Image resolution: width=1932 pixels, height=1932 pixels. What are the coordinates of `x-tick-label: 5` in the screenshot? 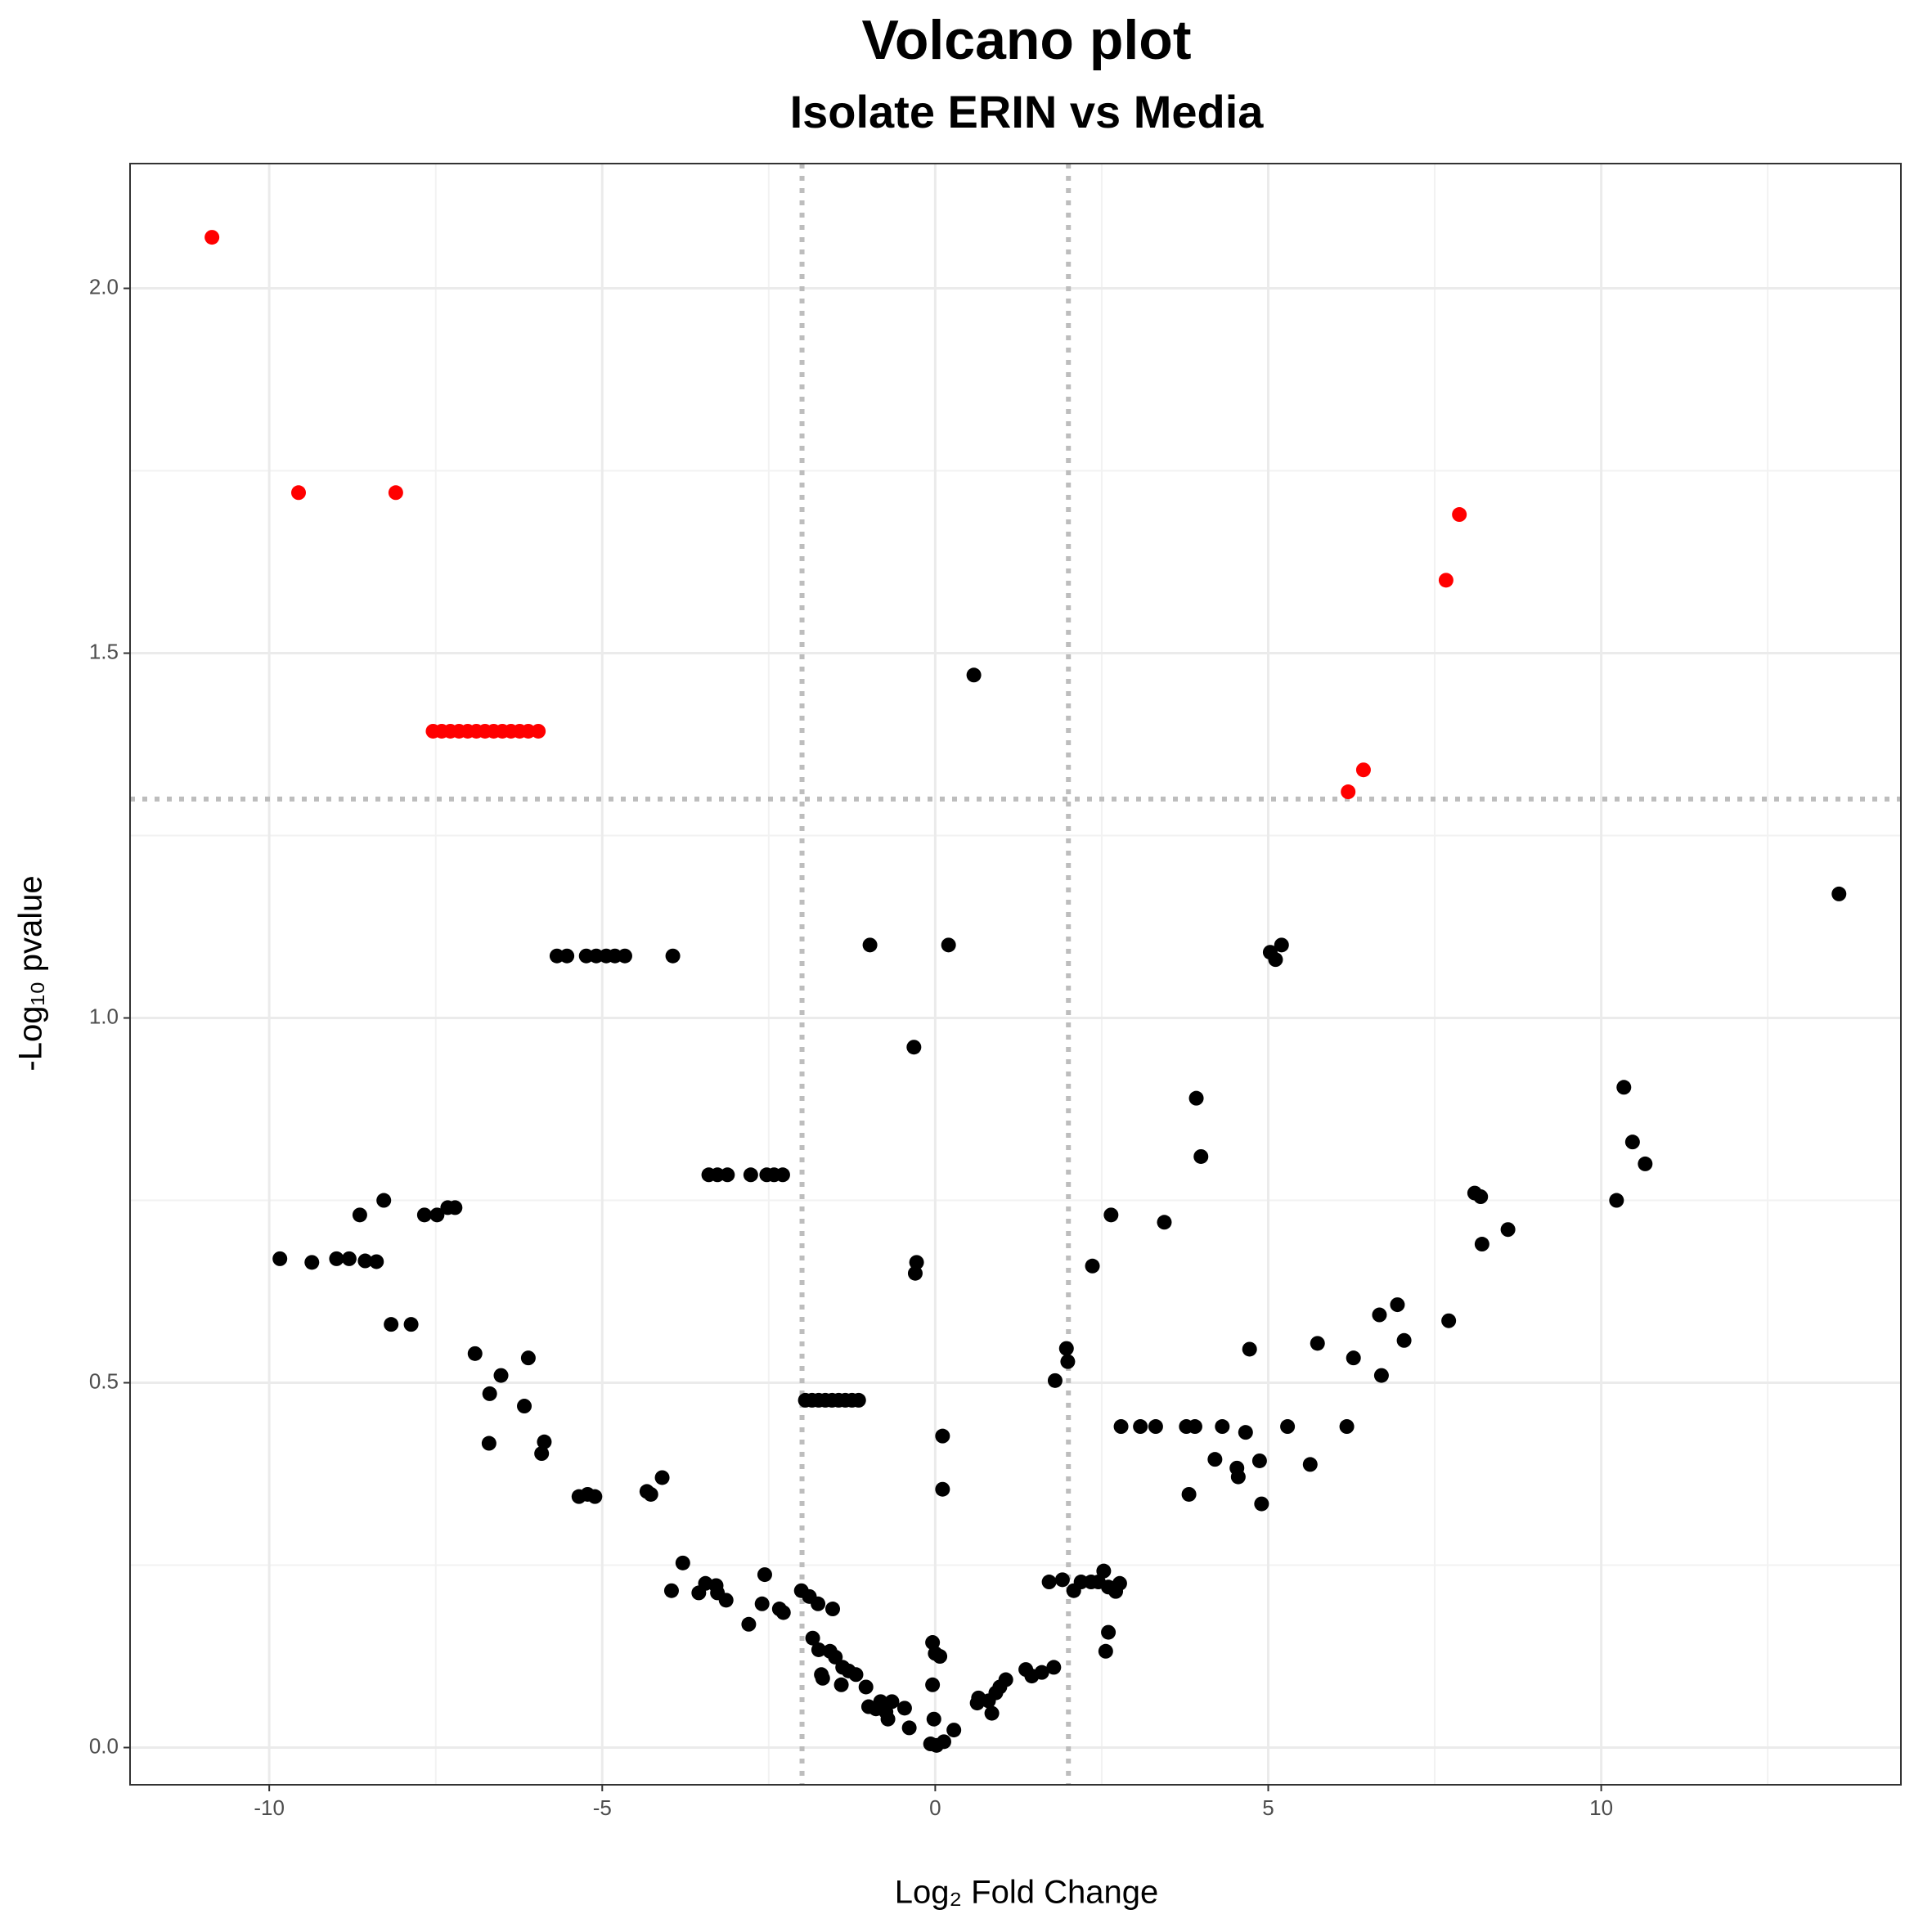 It's located at (1268, 1808).